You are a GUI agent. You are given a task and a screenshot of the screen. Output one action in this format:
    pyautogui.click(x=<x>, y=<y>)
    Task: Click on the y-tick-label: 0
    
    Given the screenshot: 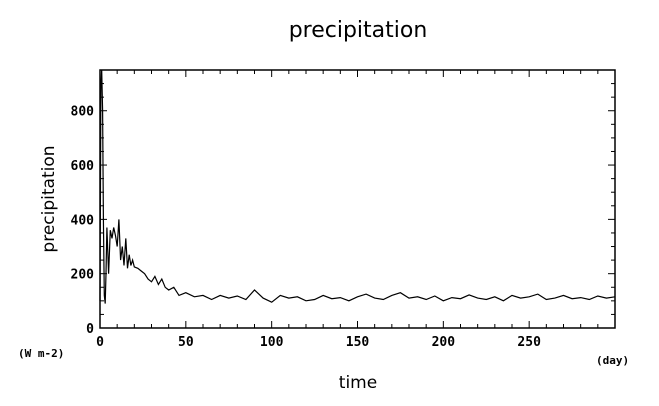 What is the action you would take?
    pyautogui.click(x=90, y=329)
    